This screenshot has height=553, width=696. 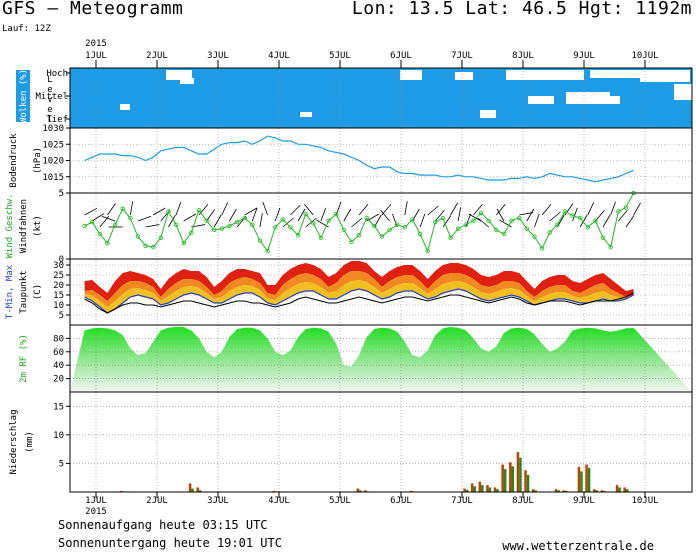 I want to click on top-date-label: 1JUL, so click(x=96, y=56).